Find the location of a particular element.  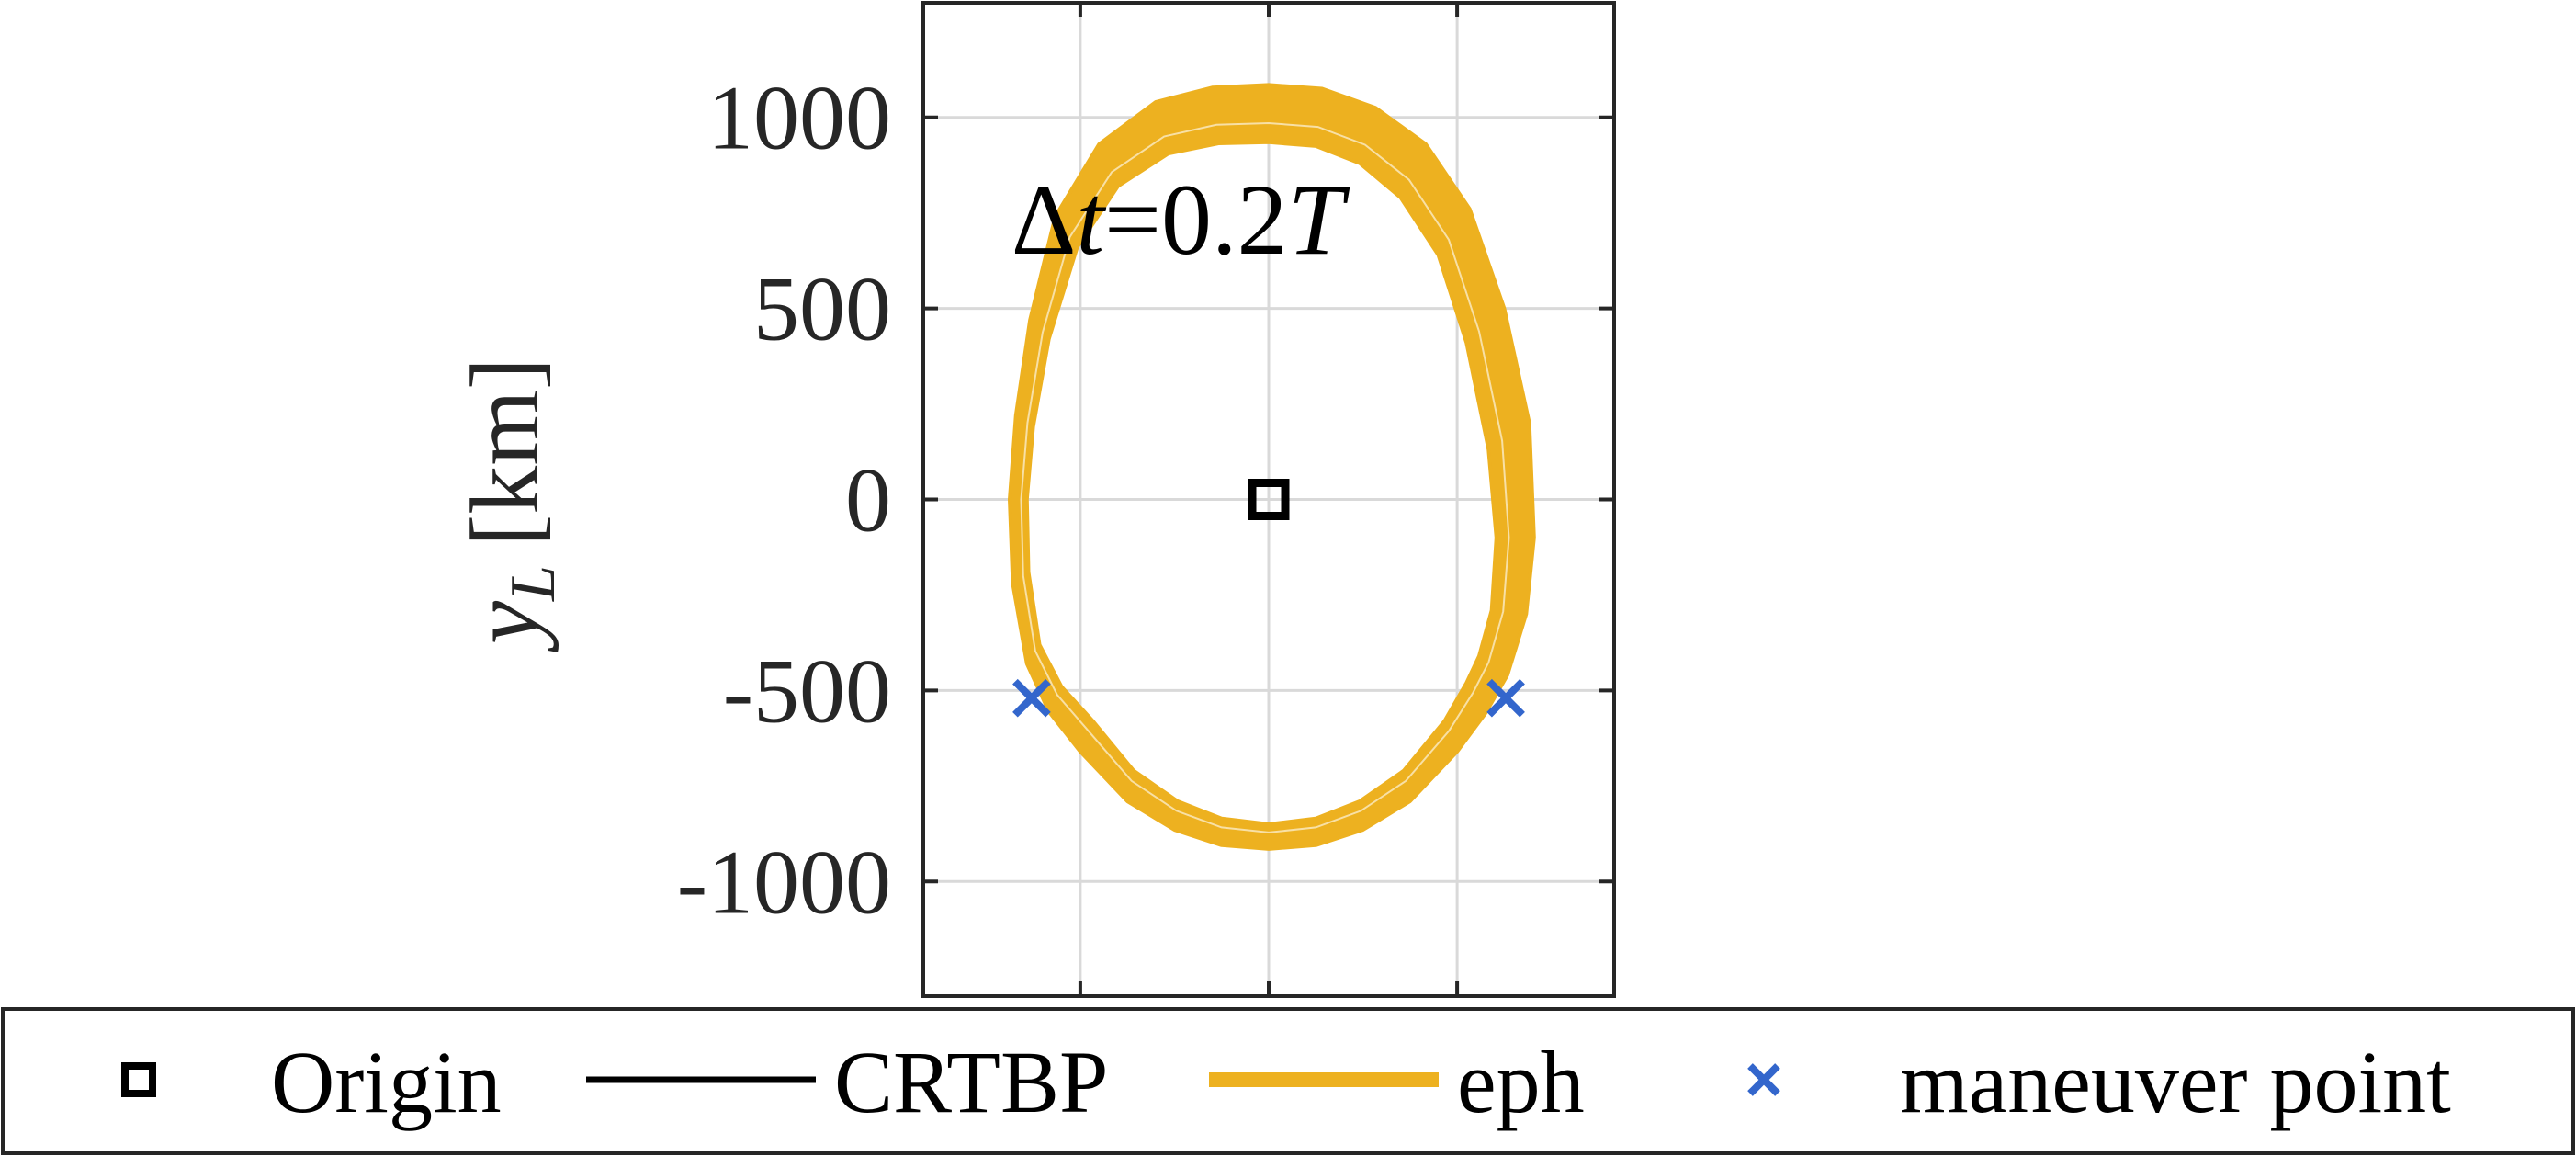

legend-origin-swatch is located at coordinates (138, 1079).